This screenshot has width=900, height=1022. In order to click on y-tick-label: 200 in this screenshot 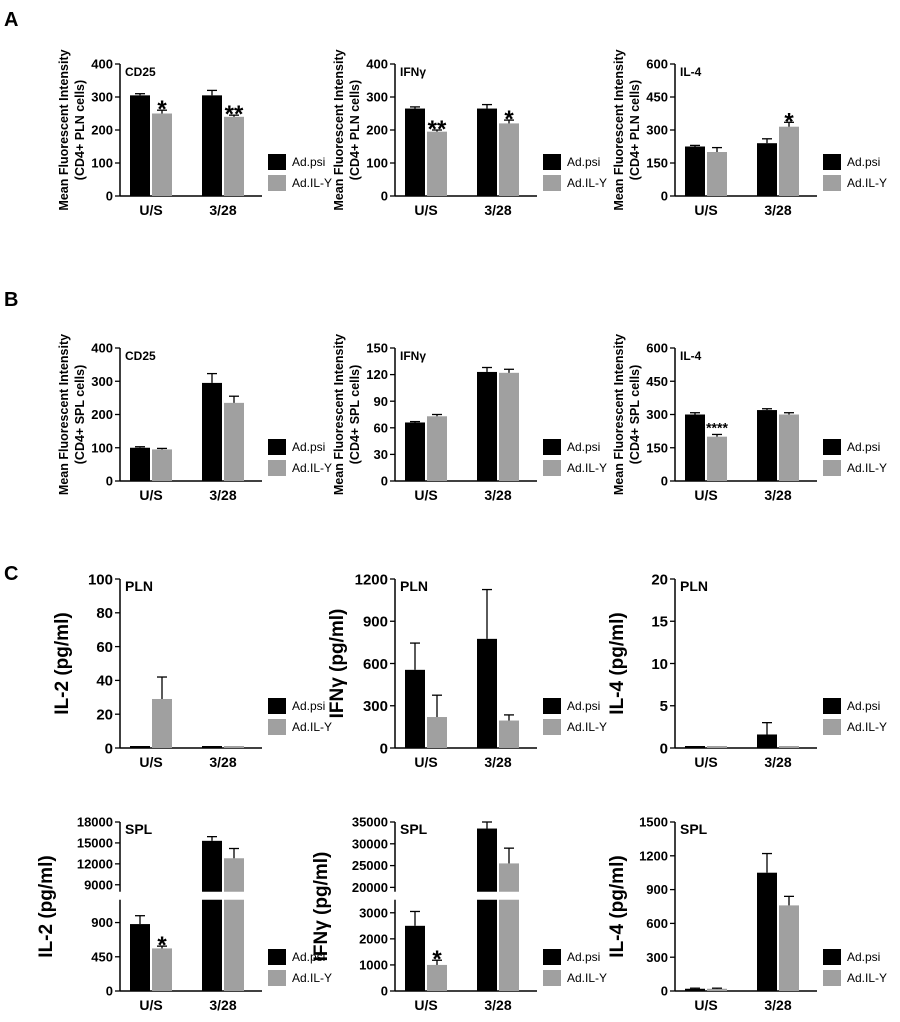, I will do `click(377, 130)`.